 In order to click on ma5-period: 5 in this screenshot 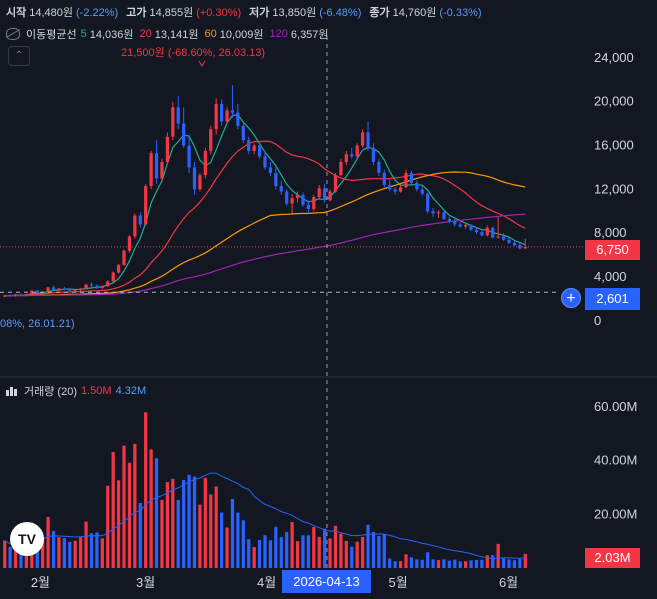, I will do `click(83, 34)`.